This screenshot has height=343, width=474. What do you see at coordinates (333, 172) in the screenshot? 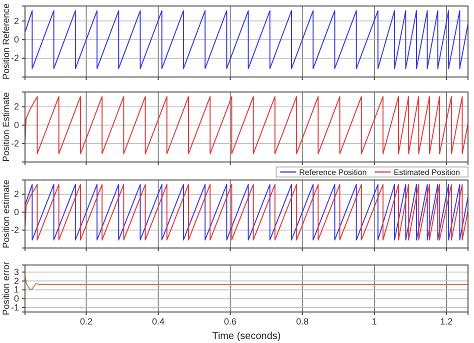
I see `legend-label: Reference Position` at bounding box center [333, 172].